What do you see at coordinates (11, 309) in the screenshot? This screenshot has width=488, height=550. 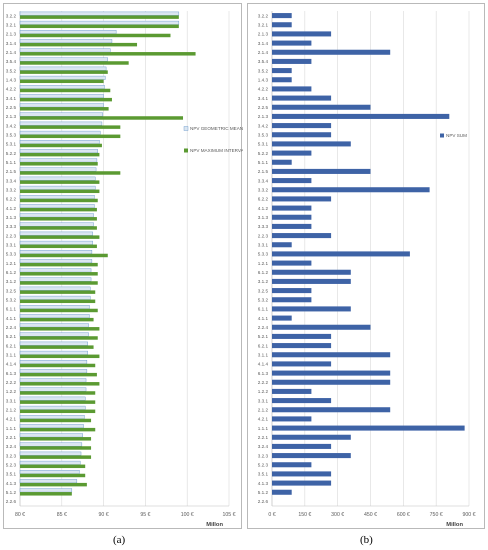 I see `y-category-label: 6.1.1` at bounding box center [11, 309].